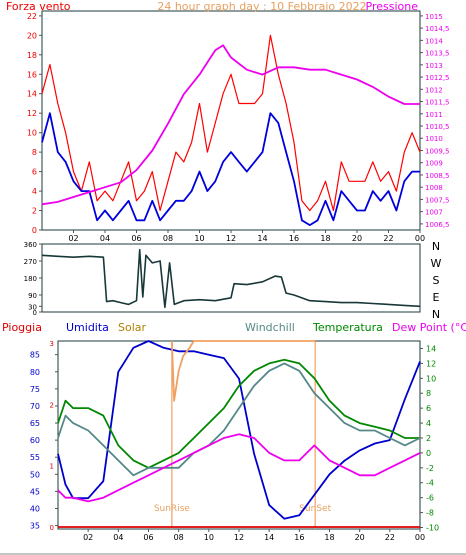  Describe the element at coordinates (73, 238) in the screenshot. I see `p1-x-tick-label: 02` at that location.